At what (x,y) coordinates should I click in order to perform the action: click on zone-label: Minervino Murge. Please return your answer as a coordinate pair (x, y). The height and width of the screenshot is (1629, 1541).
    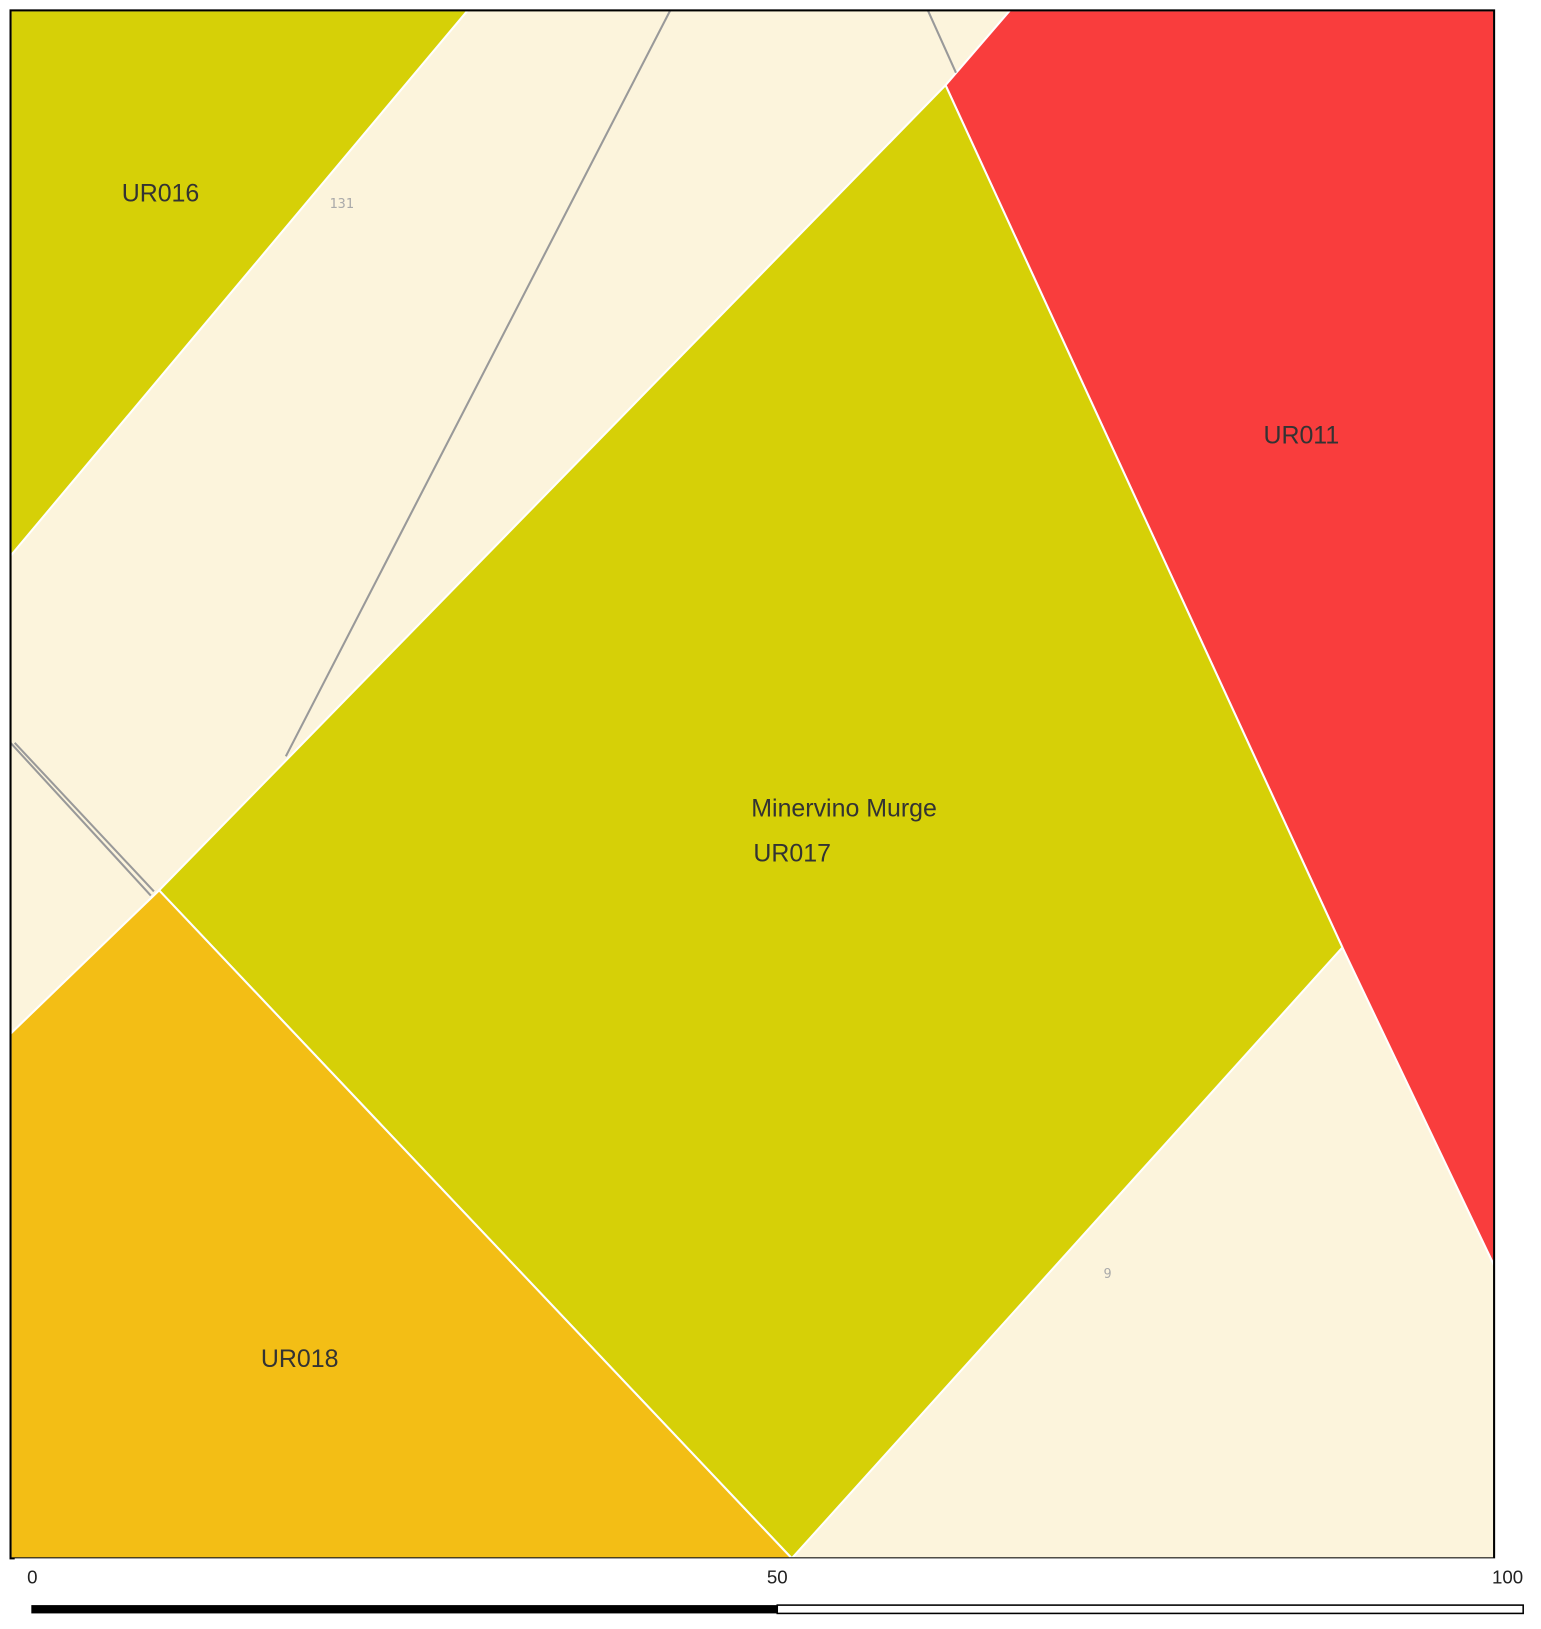
    Looking at the image, I should click on (844, 809).